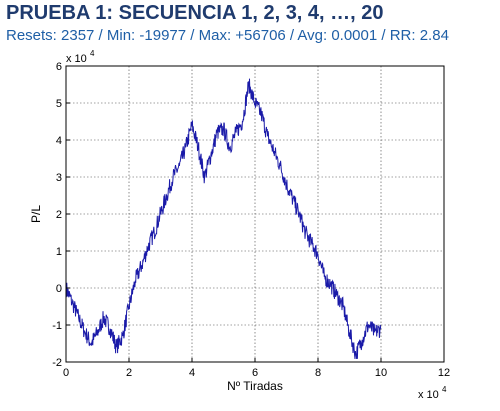 This screenshot has width=500, height=411. What do you see at coordinates (92, 53) in the screenshot?
I see `y-exponent-power: 4` at bounding box center [92, 53].